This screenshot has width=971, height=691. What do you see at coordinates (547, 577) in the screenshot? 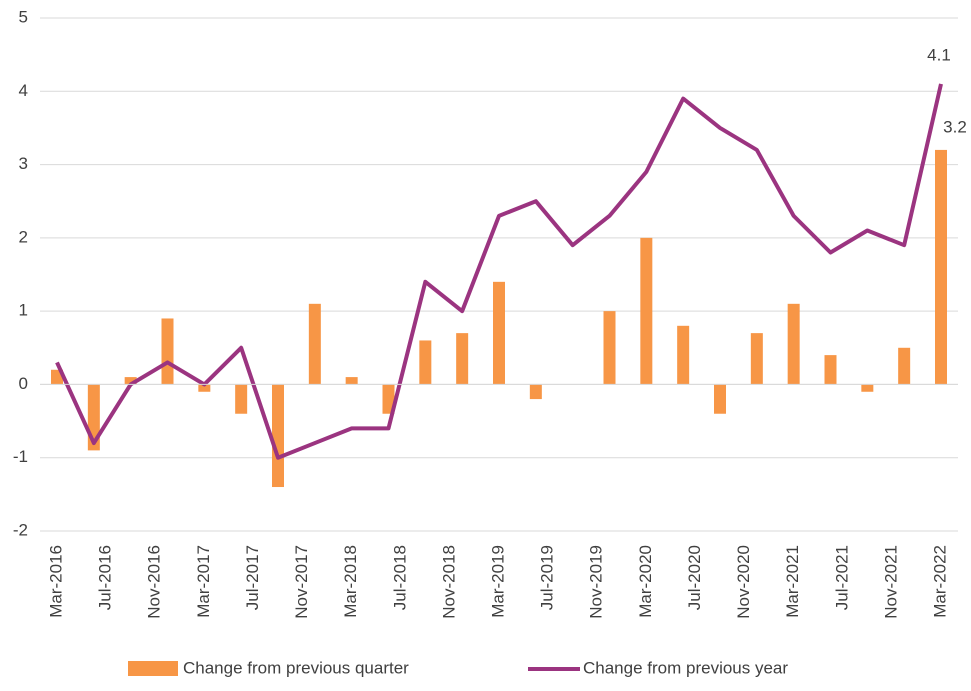
I see `x-tick-label: Jul-2019` at bounding box center [547, 577].